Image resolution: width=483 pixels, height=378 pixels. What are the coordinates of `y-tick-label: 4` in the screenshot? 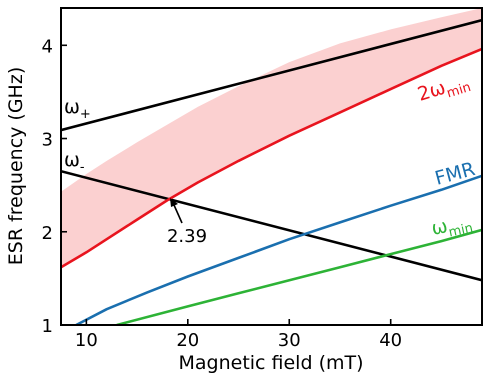 It's located at (47, 46).